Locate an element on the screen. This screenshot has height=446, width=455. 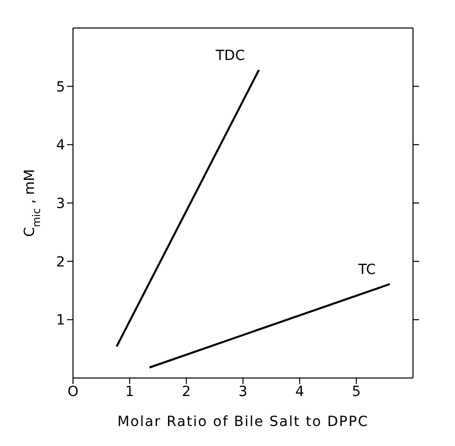
y-tick-label: 4 is located at coordinates (61, 146).